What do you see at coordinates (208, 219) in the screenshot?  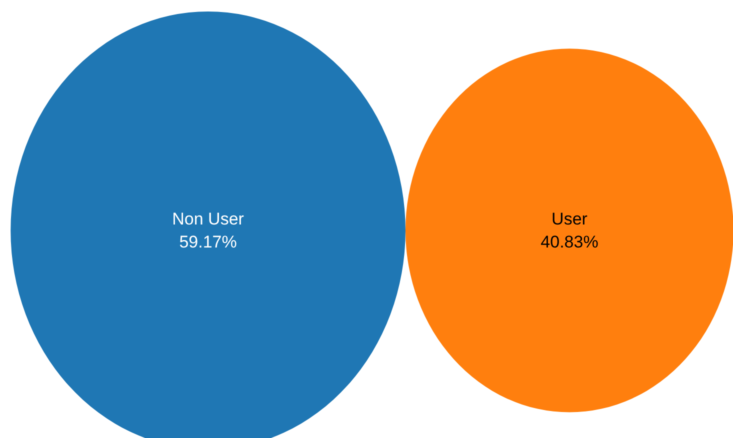 I see `category-label: Non User` at bounding box center [208, 219].